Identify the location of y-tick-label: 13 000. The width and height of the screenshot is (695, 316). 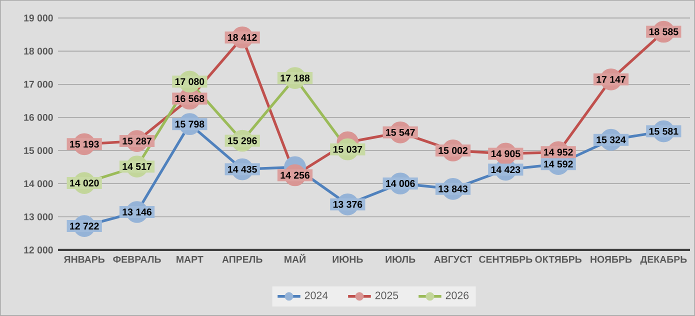
(38, 216).